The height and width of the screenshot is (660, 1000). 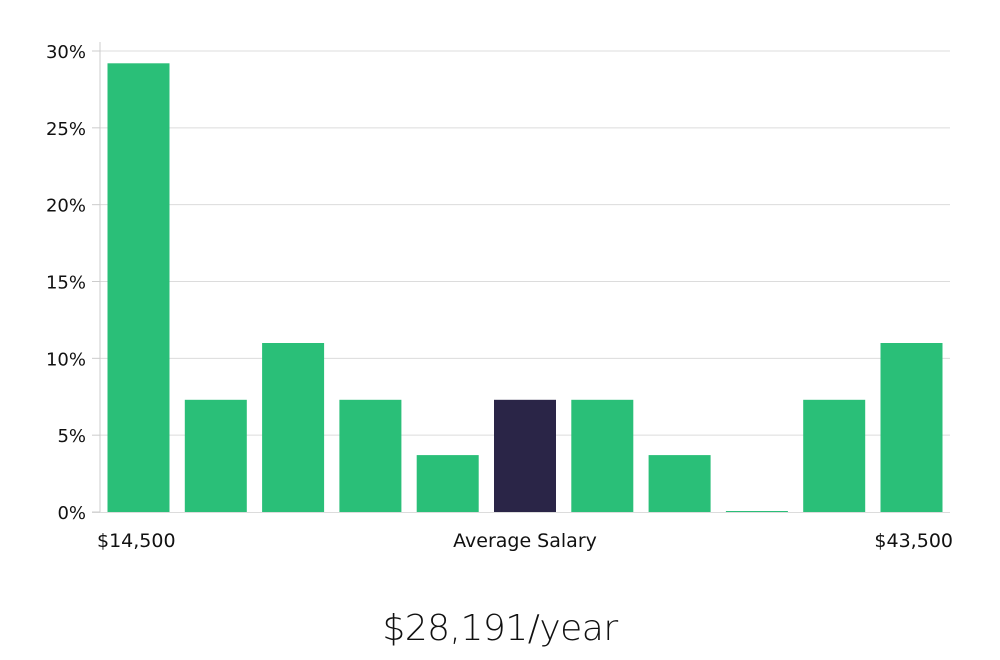 I want to click on y-axis-ticks: 0% 5% 10% 15% 20% 25% 30%, so click(x=73, y=283).